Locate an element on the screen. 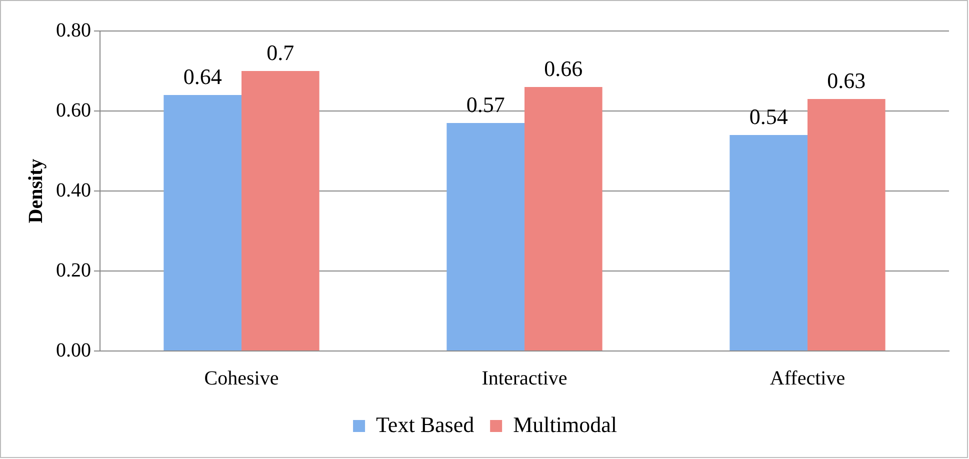 This screenshot has height=459, width=969. y-tick-label: 0.20 is located at coordinates (73, 270).